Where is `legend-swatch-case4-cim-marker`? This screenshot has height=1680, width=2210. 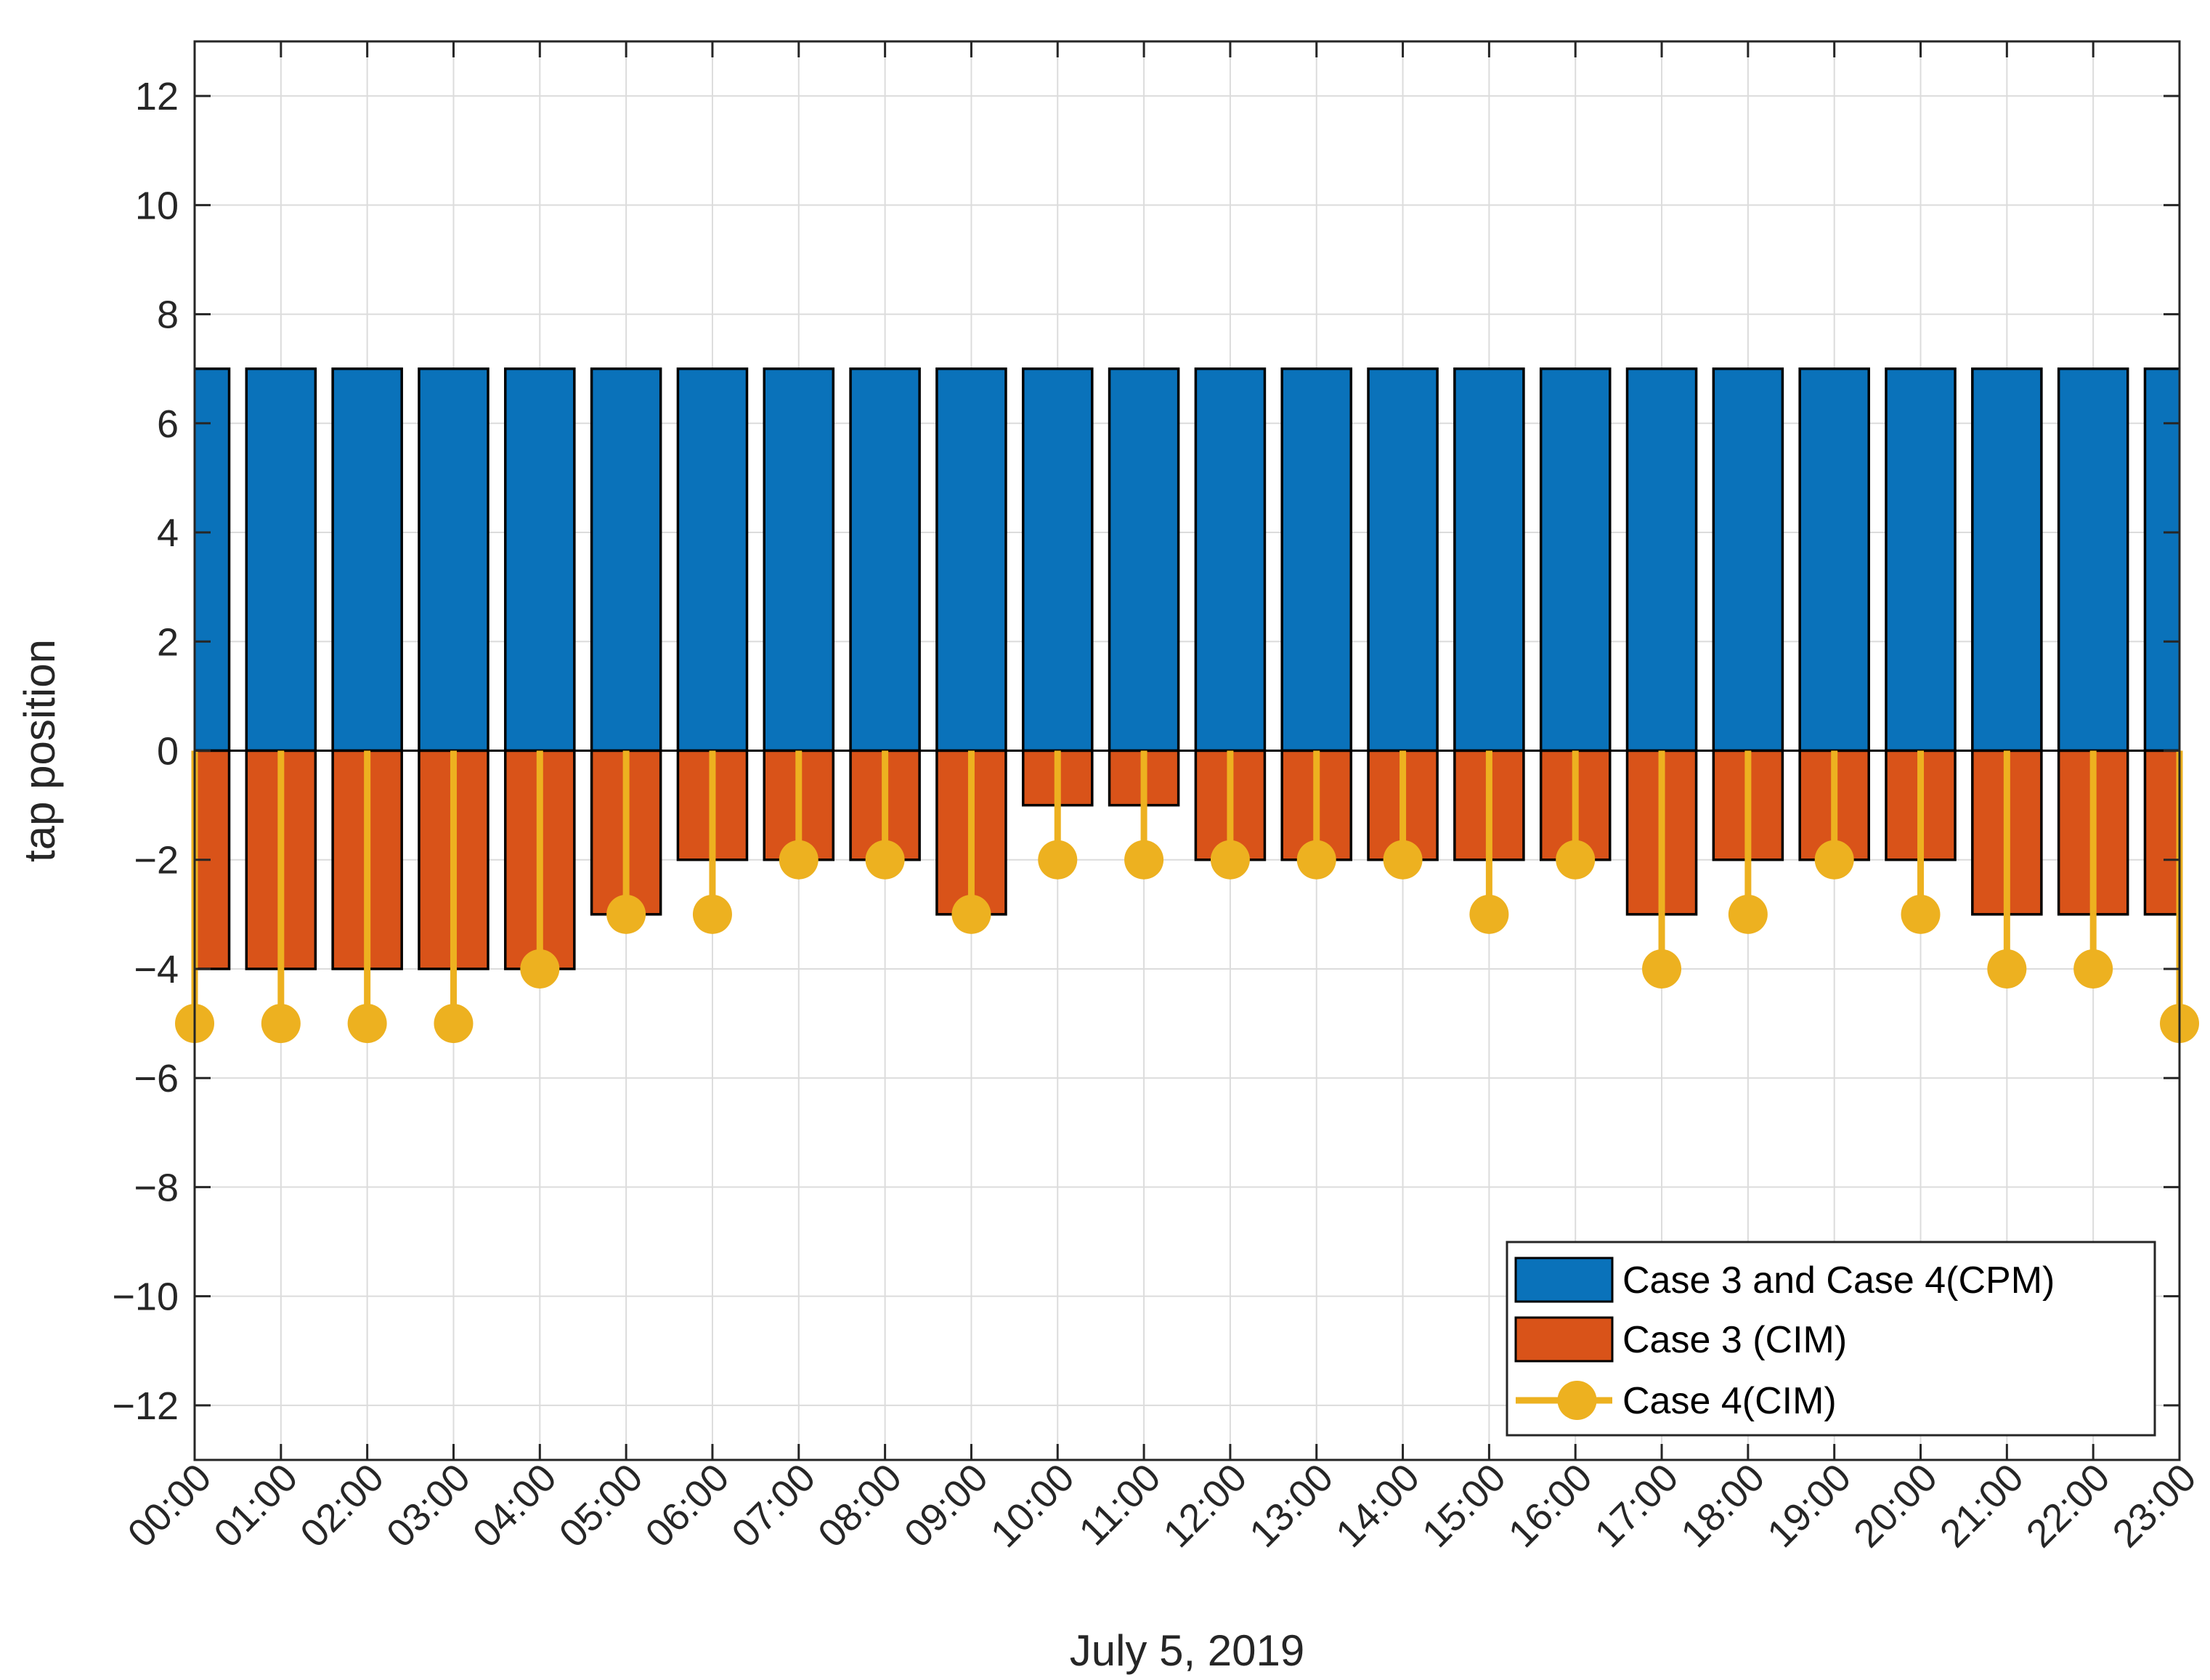 legend-swatch-case4-cim-marker is located at coordinates (1577, 1400).